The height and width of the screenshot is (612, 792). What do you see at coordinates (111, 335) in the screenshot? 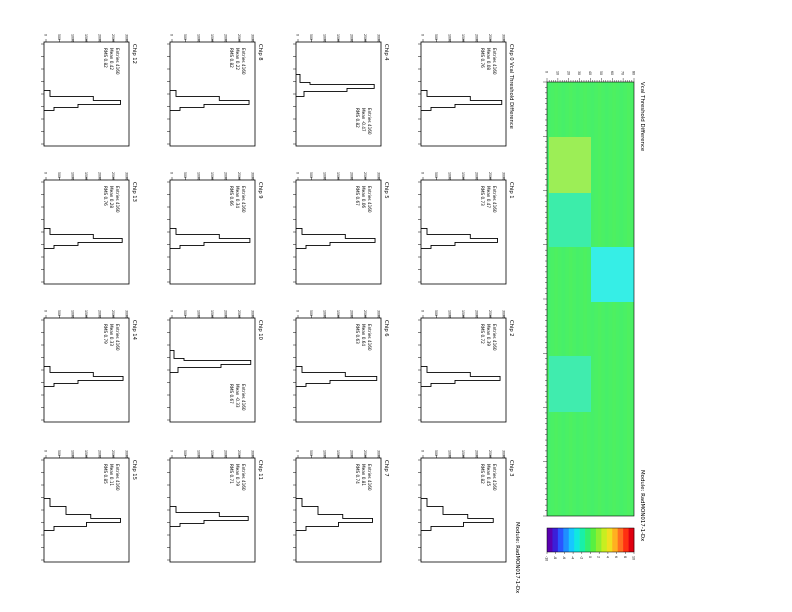
I see `chip-14-stat: Mean 0.33` at bounding box center [111, 335].